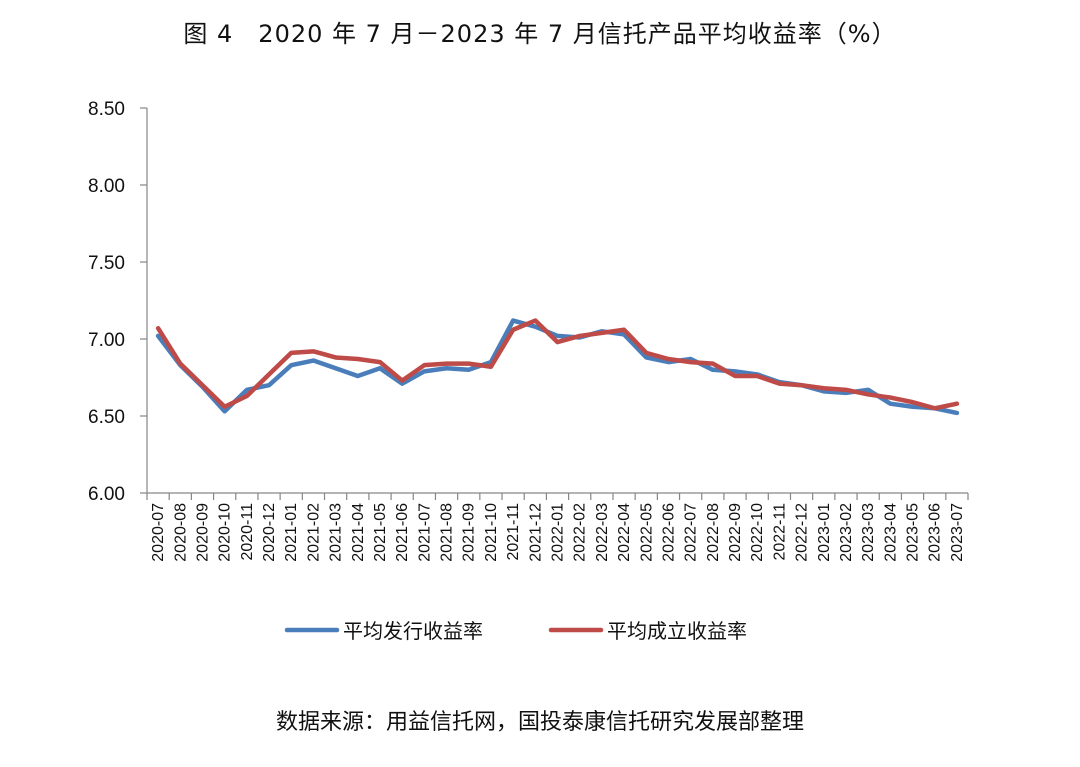  Describe the element at coordinates (890, 532) in the screenshot. I see `x-tick-label: 2023-04` at that location.